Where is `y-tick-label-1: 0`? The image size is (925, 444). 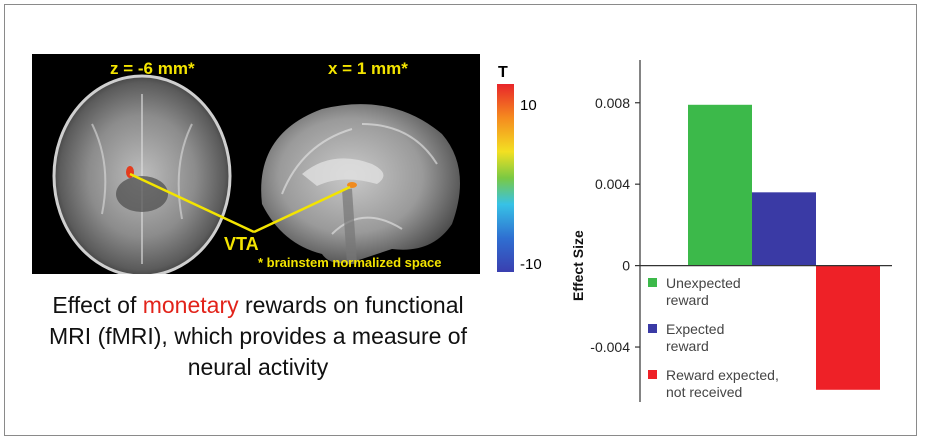 y-tick-label-1: 0 is located at coordinates (626, 266).